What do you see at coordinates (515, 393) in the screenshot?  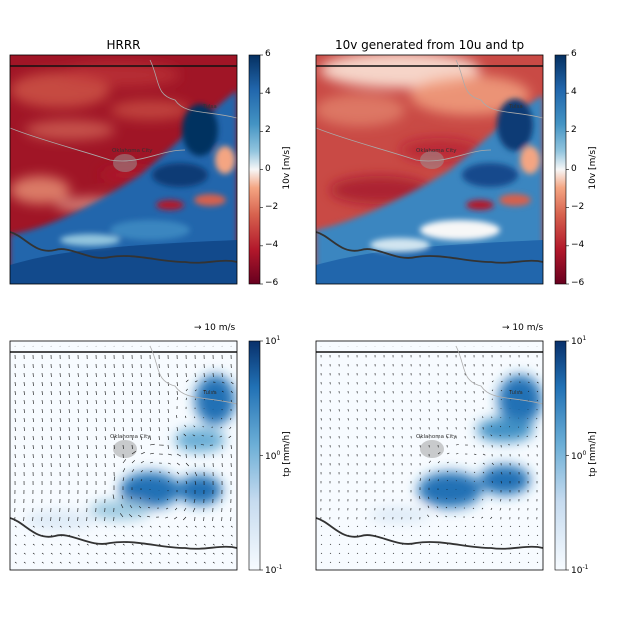 I see `city-label-tulsa-d: Tulsa` at bounding box center [515, 393].